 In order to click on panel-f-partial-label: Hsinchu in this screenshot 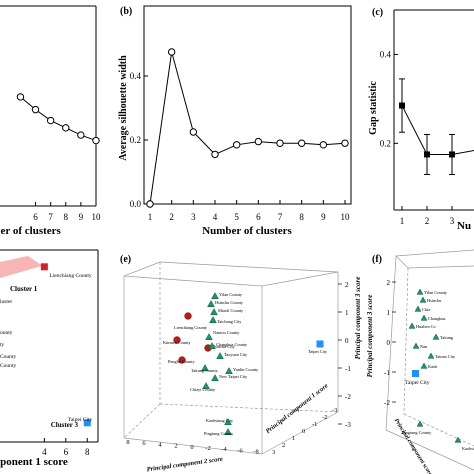, I will do `click(434, 300)`.